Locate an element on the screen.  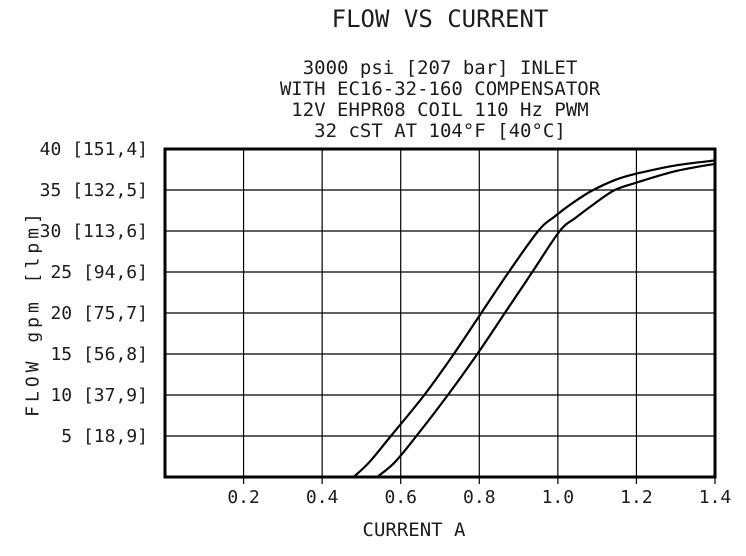
subtitle-line-viscosity-temp: 32 cST AT 104°F [40°C] is located at coordinates (440, 131).